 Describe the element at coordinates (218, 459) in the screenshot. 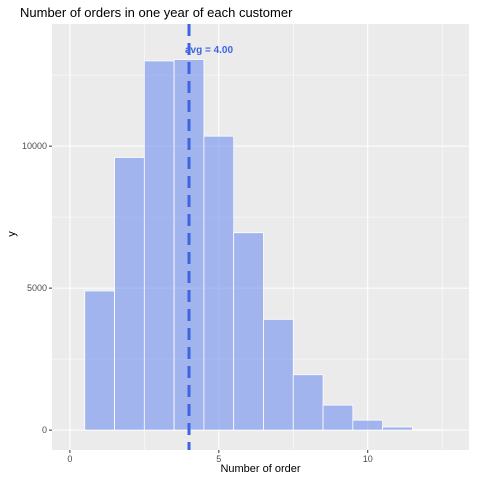

I see `x-tick-label: 5` at that location.